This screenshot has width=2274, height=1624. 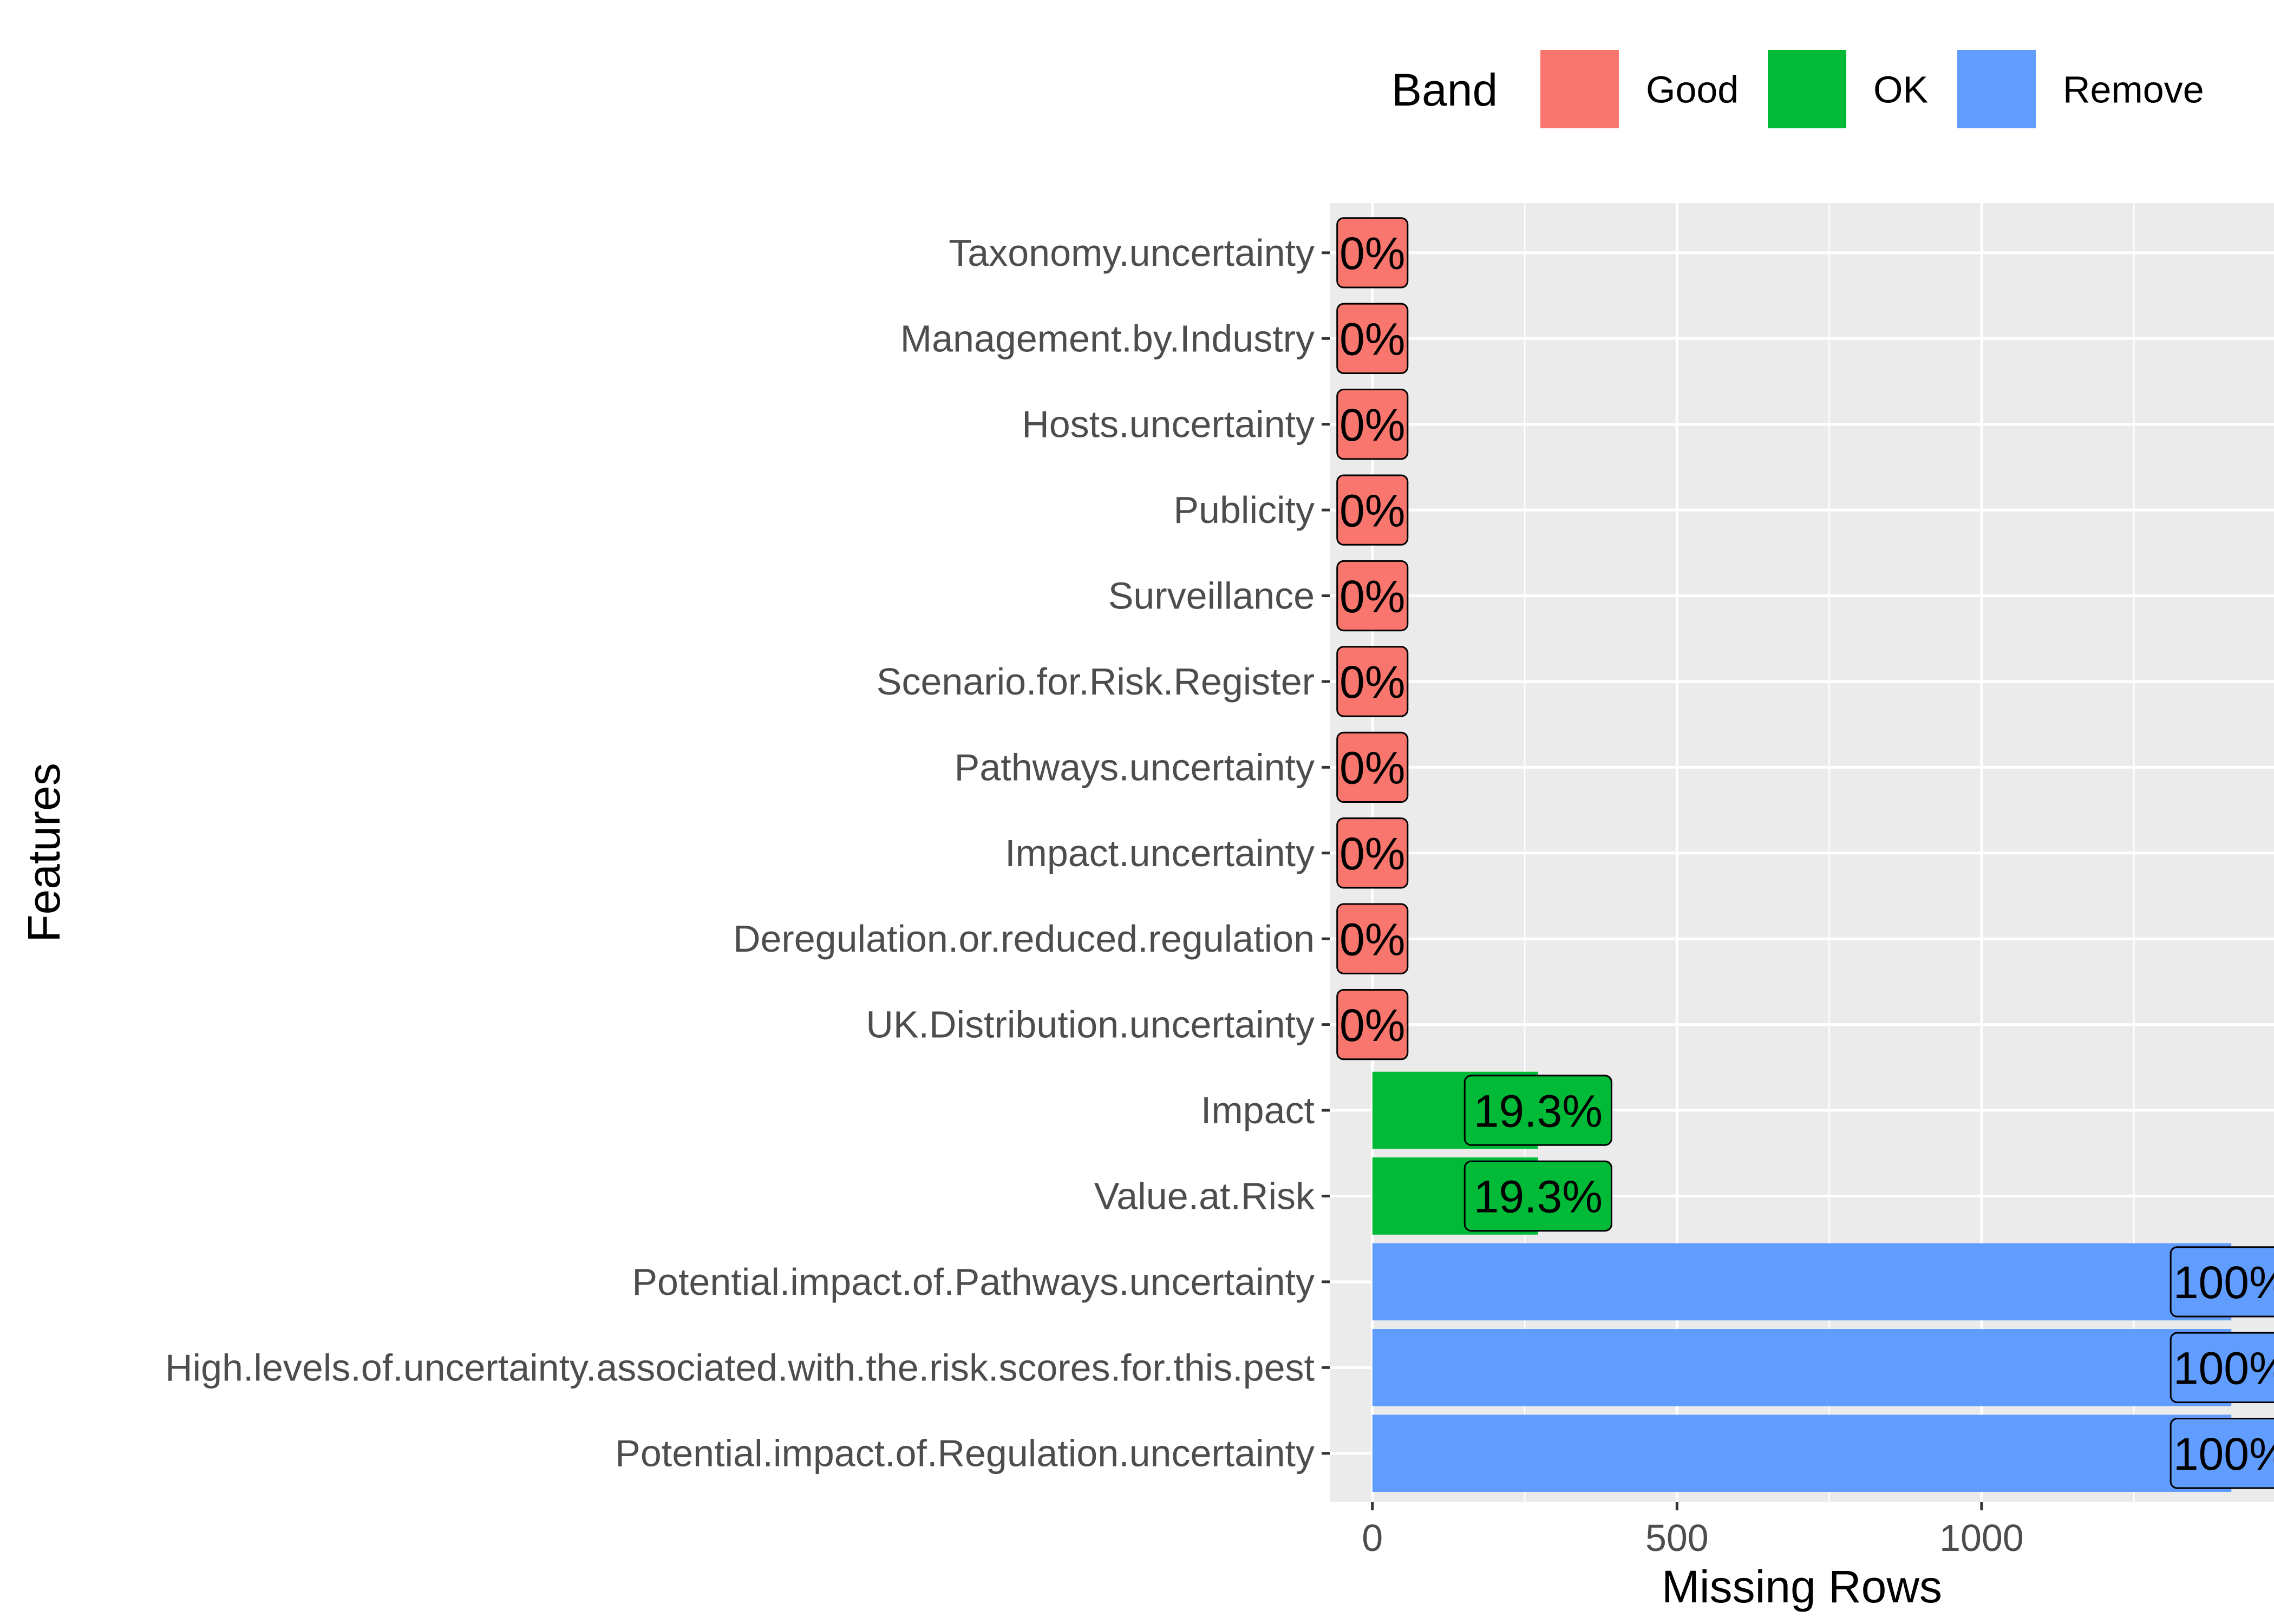 I want to click on y-tick-label: Potential.impact.of.Pathways.uncertainty, so click(x=974, y=1282).